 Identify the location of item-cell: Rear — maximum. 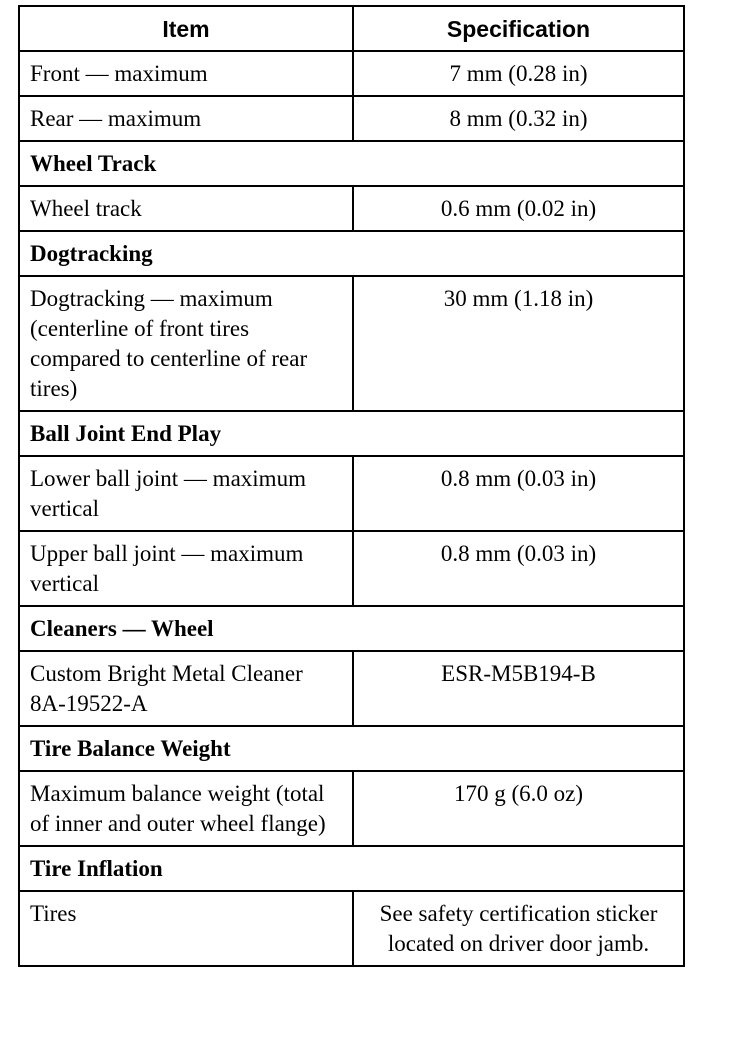
(186, 118).